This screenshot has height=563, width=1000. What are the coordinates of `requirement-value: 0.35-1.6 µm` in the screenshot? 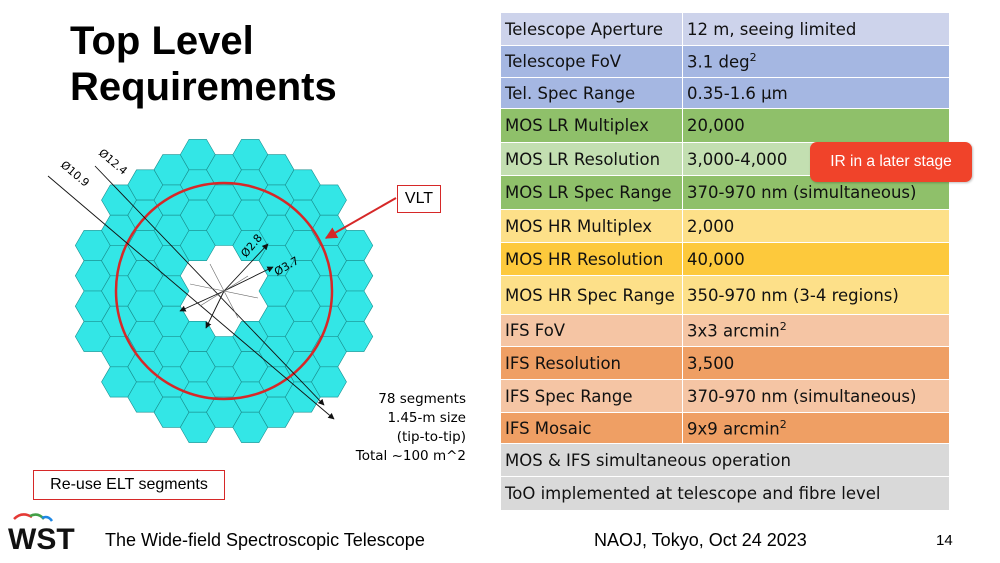 It's located at (816, 93).